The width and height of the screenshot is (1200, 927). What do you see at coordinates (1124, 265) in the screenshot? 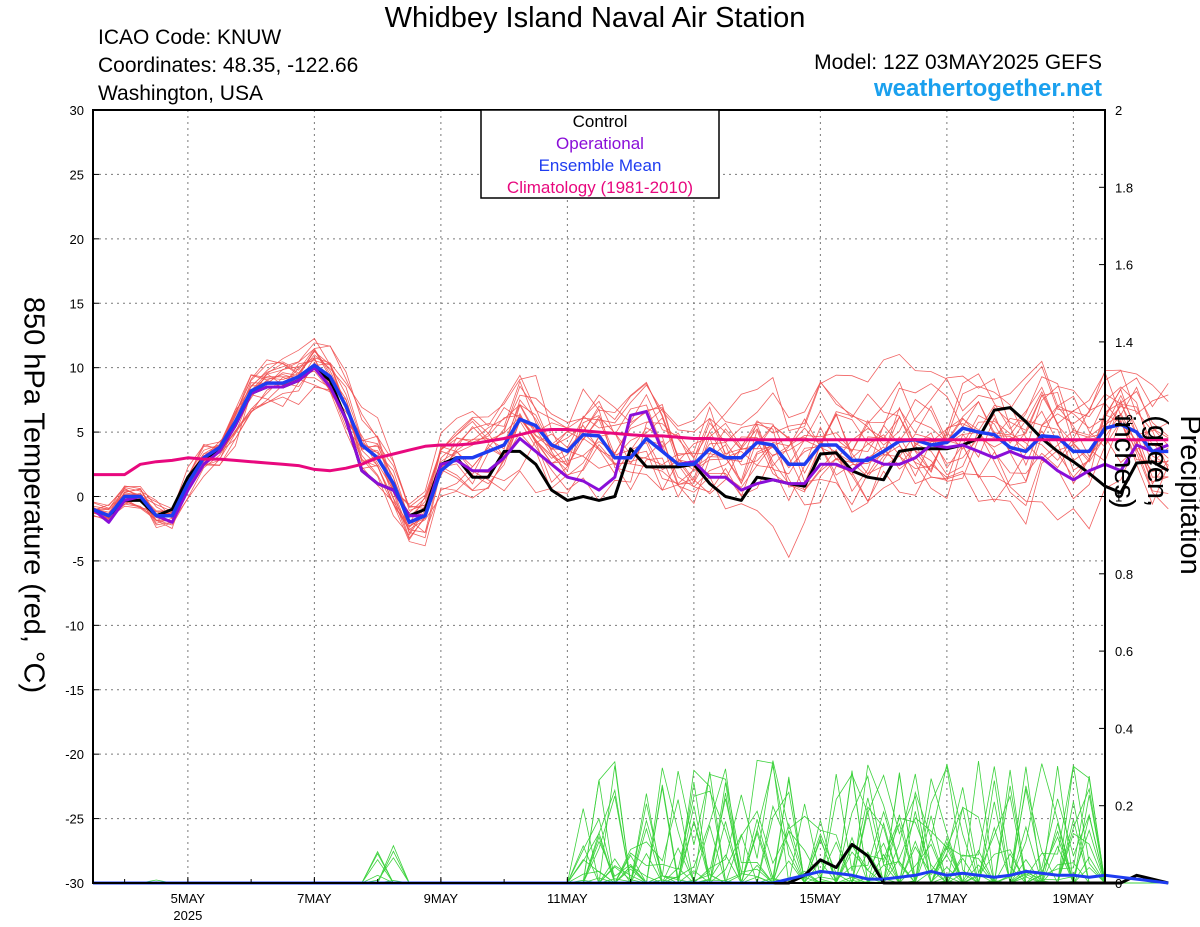
I see `tick-label-right: 1.6` at bounding box center [1124, 265].